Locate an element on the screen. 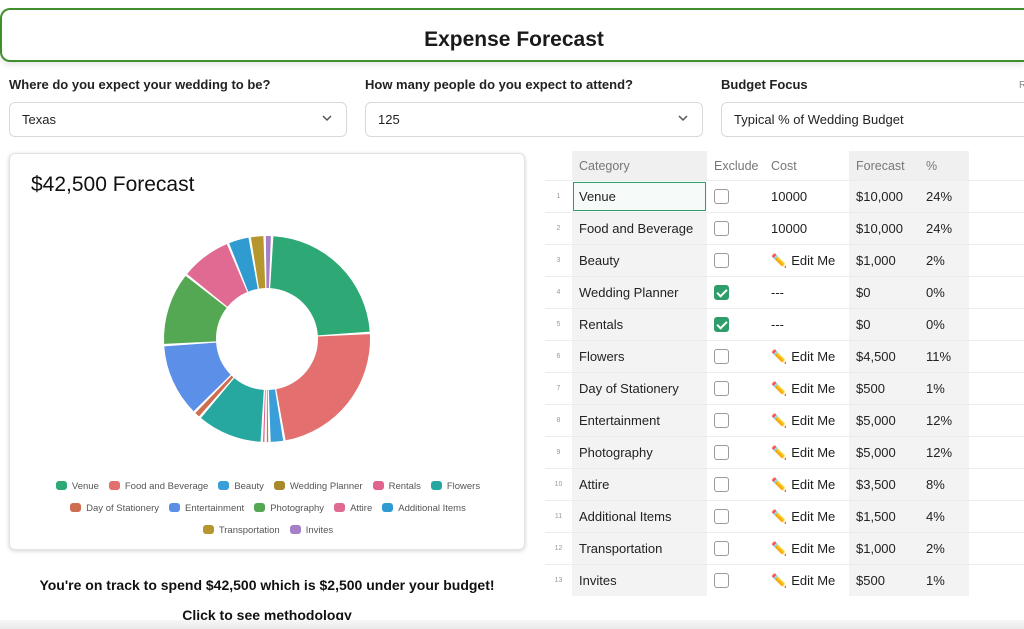 This screenshot has width=1024, height=629. donut-slice-additional-items is located at coordinates (243, 264).